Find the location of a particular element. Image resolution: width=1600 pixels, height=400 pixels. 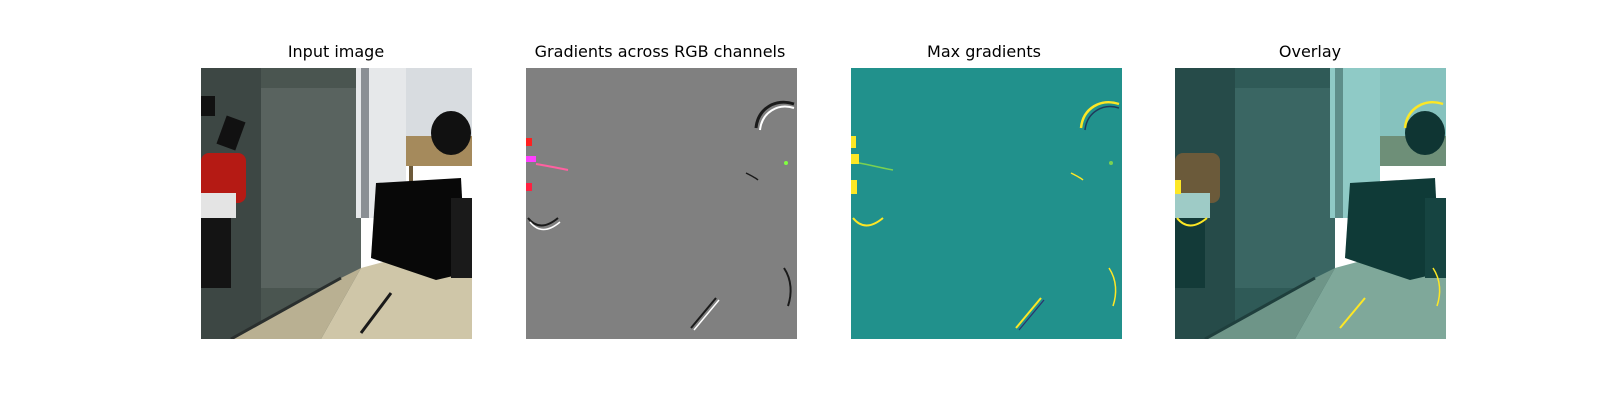

overlay-panel is located at coordinates (1310, 203).